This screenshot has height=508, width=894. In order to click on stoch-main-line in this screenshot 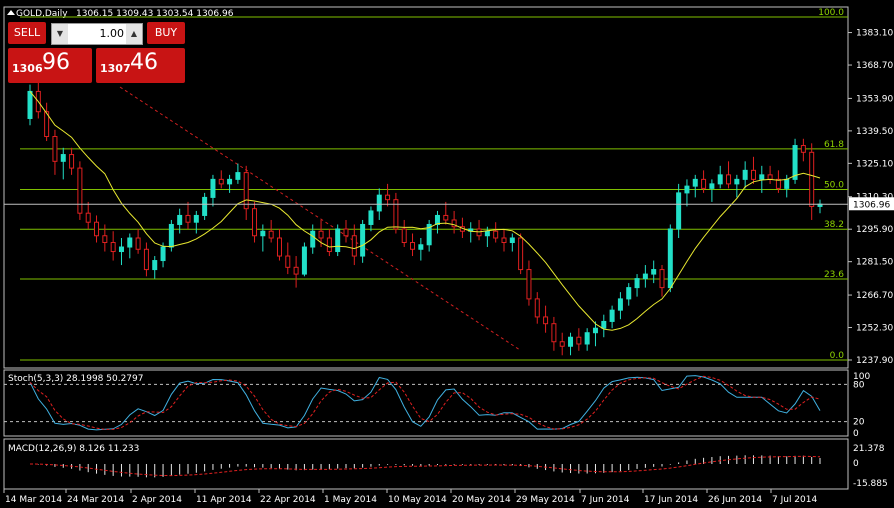, I will do `click(425, 403)`.